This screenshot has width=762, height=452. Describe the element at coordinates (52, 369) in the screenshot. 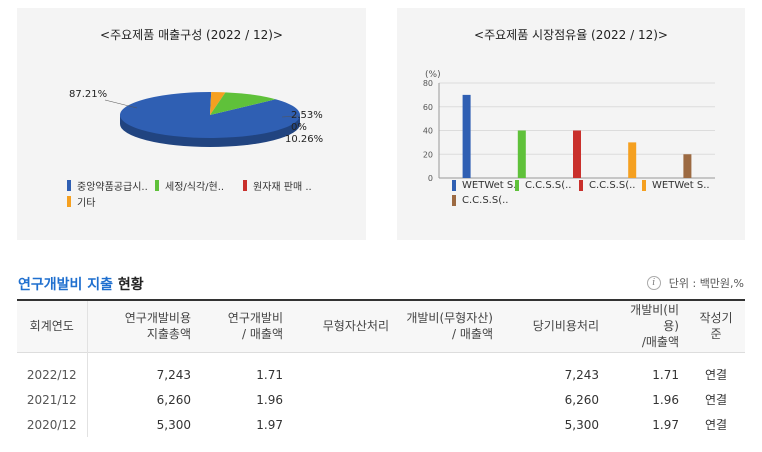

I see `table-cell: 2022/12` at that location.